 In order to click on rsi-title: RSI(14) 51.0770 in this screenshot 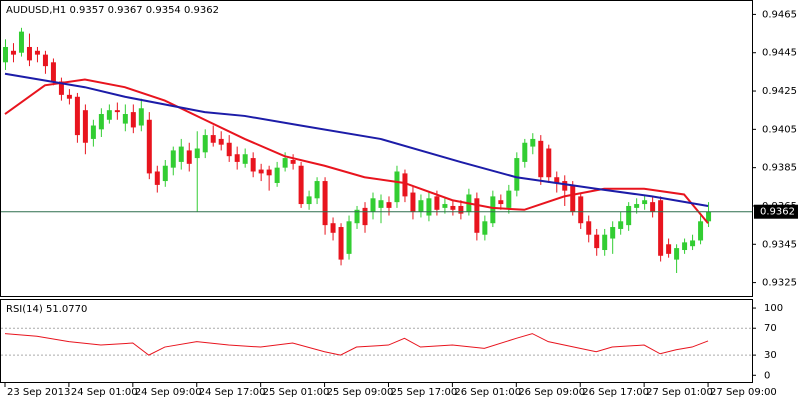, I will do `click(46, 309)`.